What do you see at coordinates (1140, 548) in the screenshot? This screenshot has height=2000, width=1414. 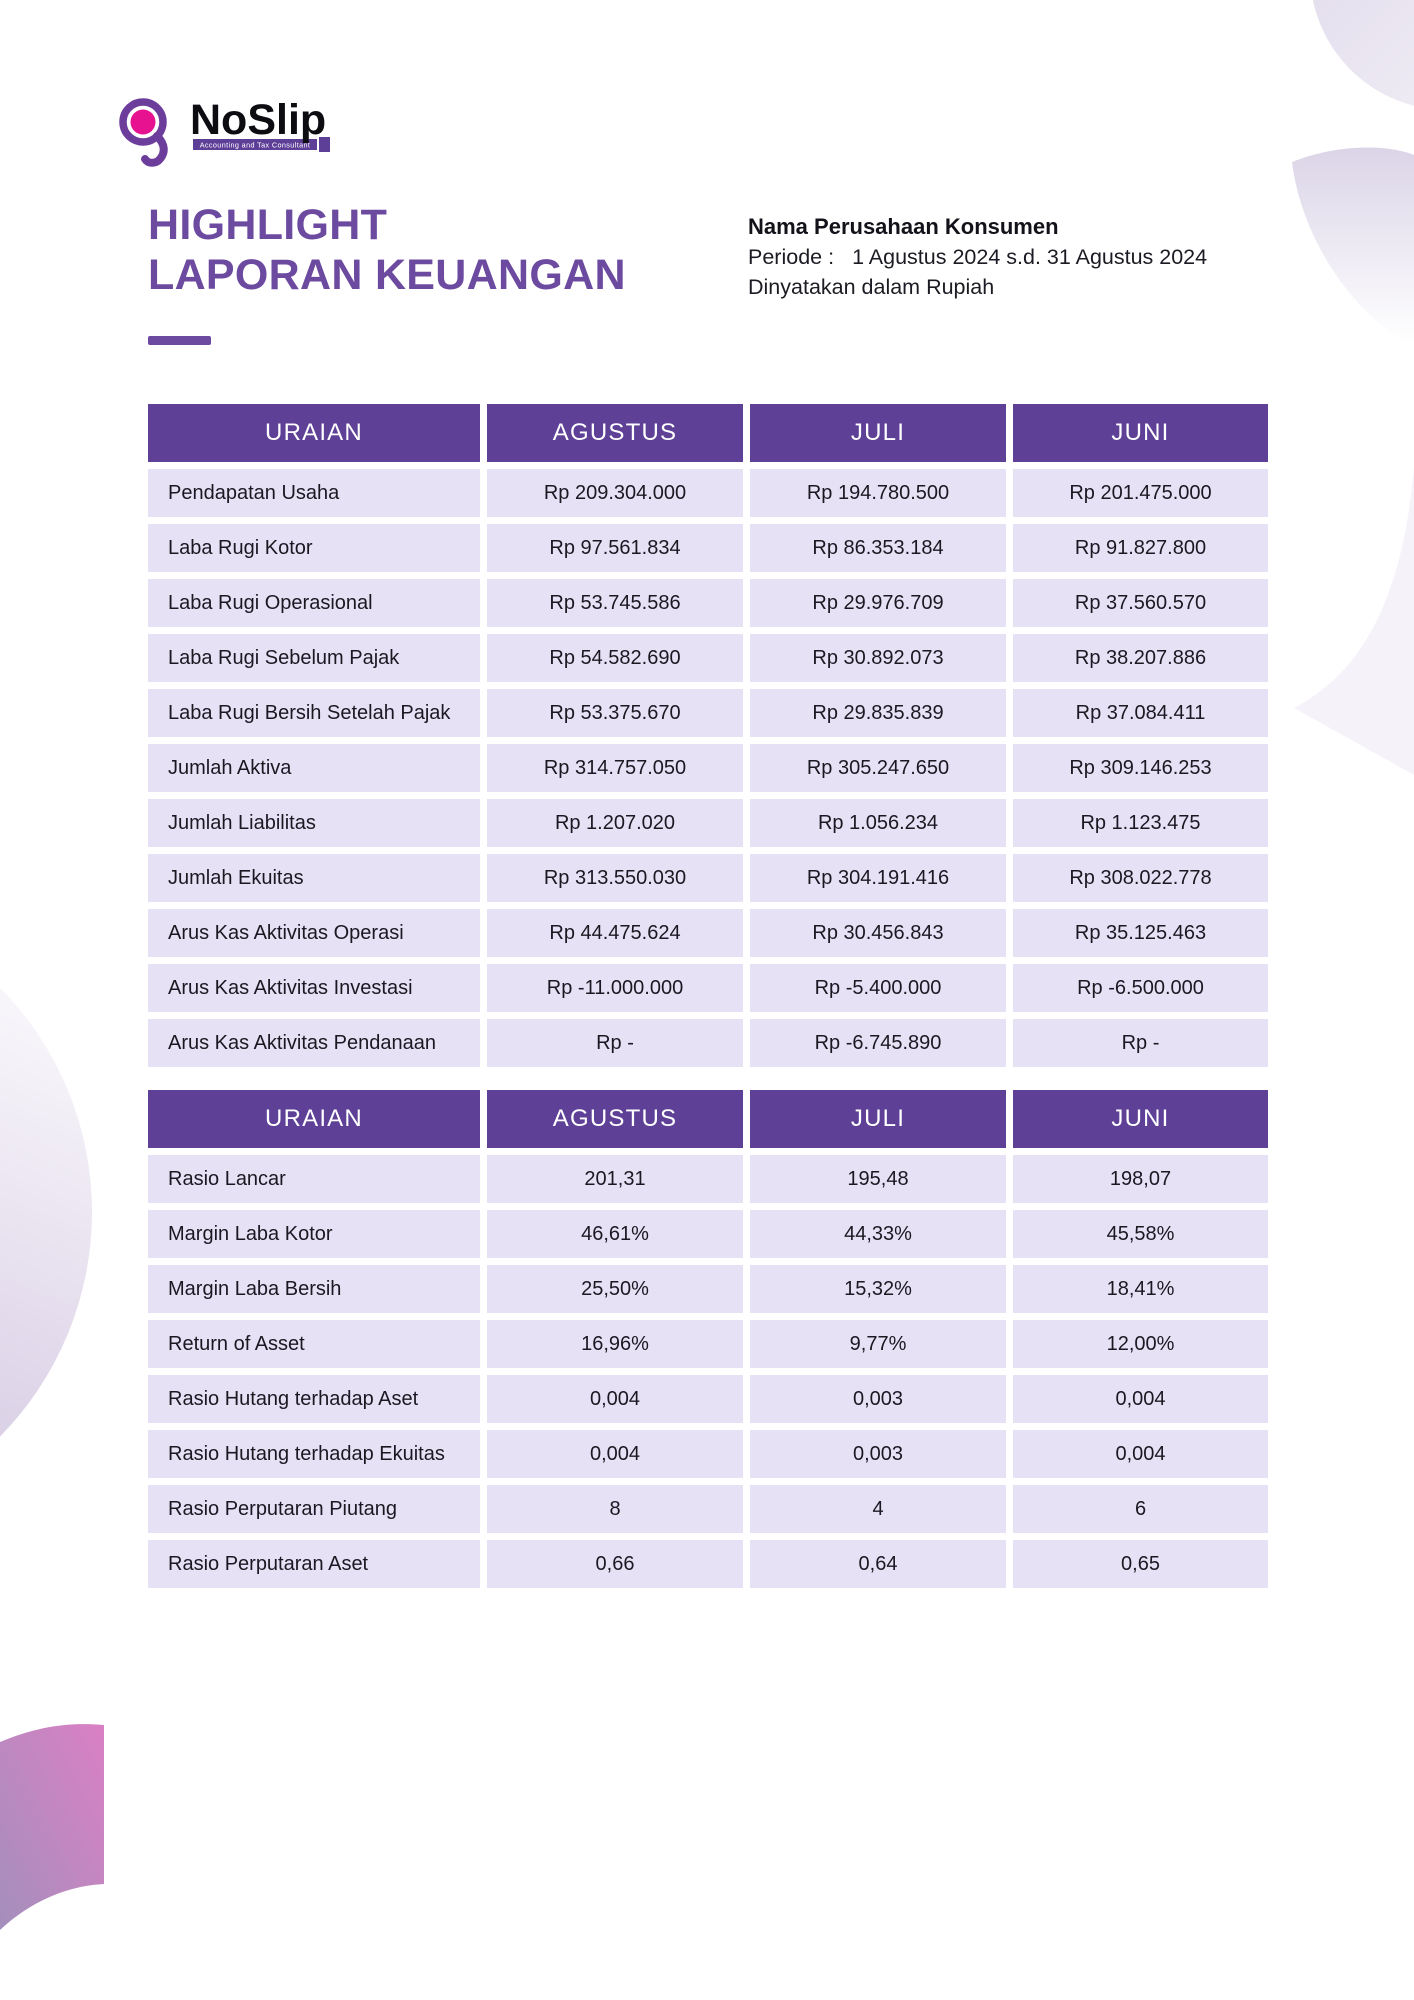 I see `cell-value: Rp 91.827.800` at bounding box center [1140, 548].